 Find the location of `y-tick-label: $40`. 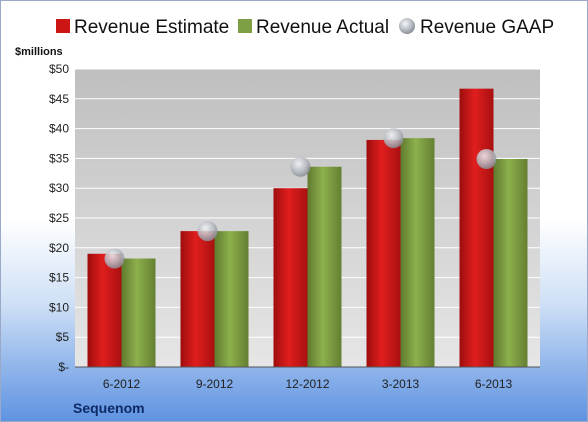

y-tick-label: $40 is located at coordinates (59, 129).